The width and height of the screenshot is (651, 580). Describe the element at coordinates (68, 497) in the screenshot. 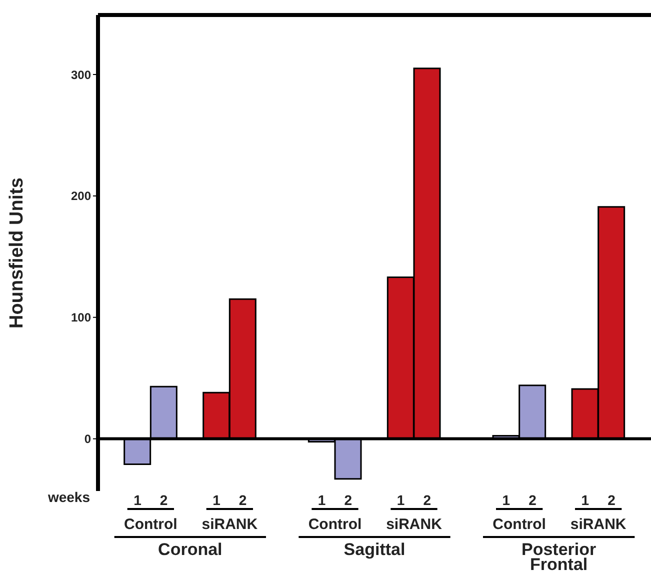

I see `text: weeks` at that location.